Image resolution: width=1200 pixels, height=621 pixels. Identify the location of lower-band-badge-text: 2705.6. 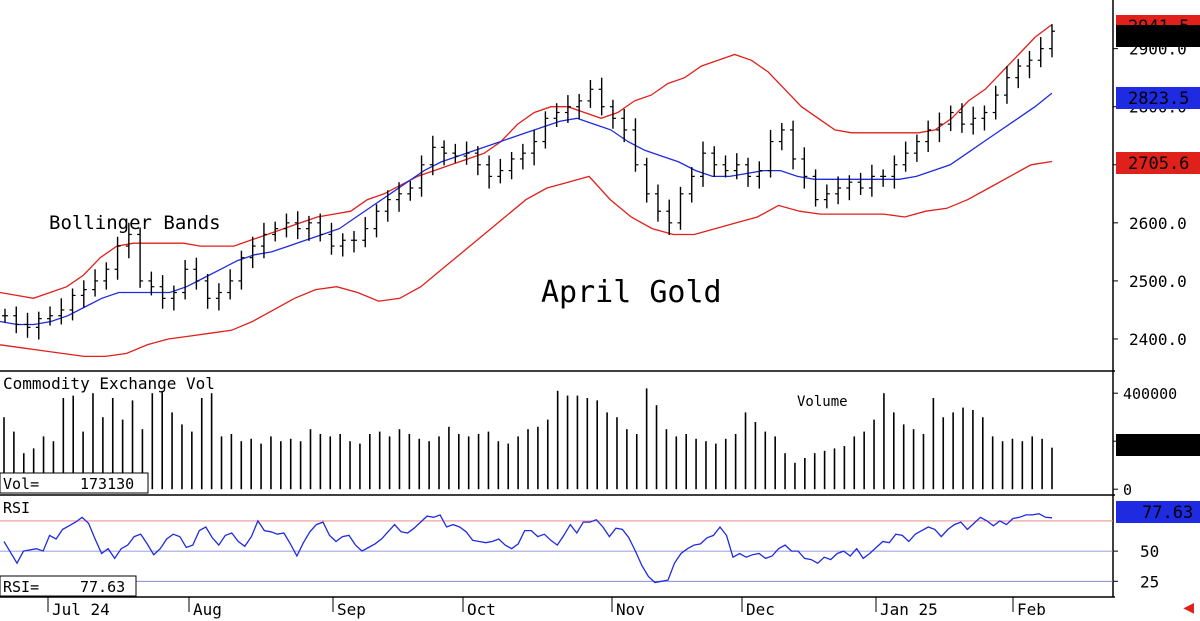
(1158, 164).